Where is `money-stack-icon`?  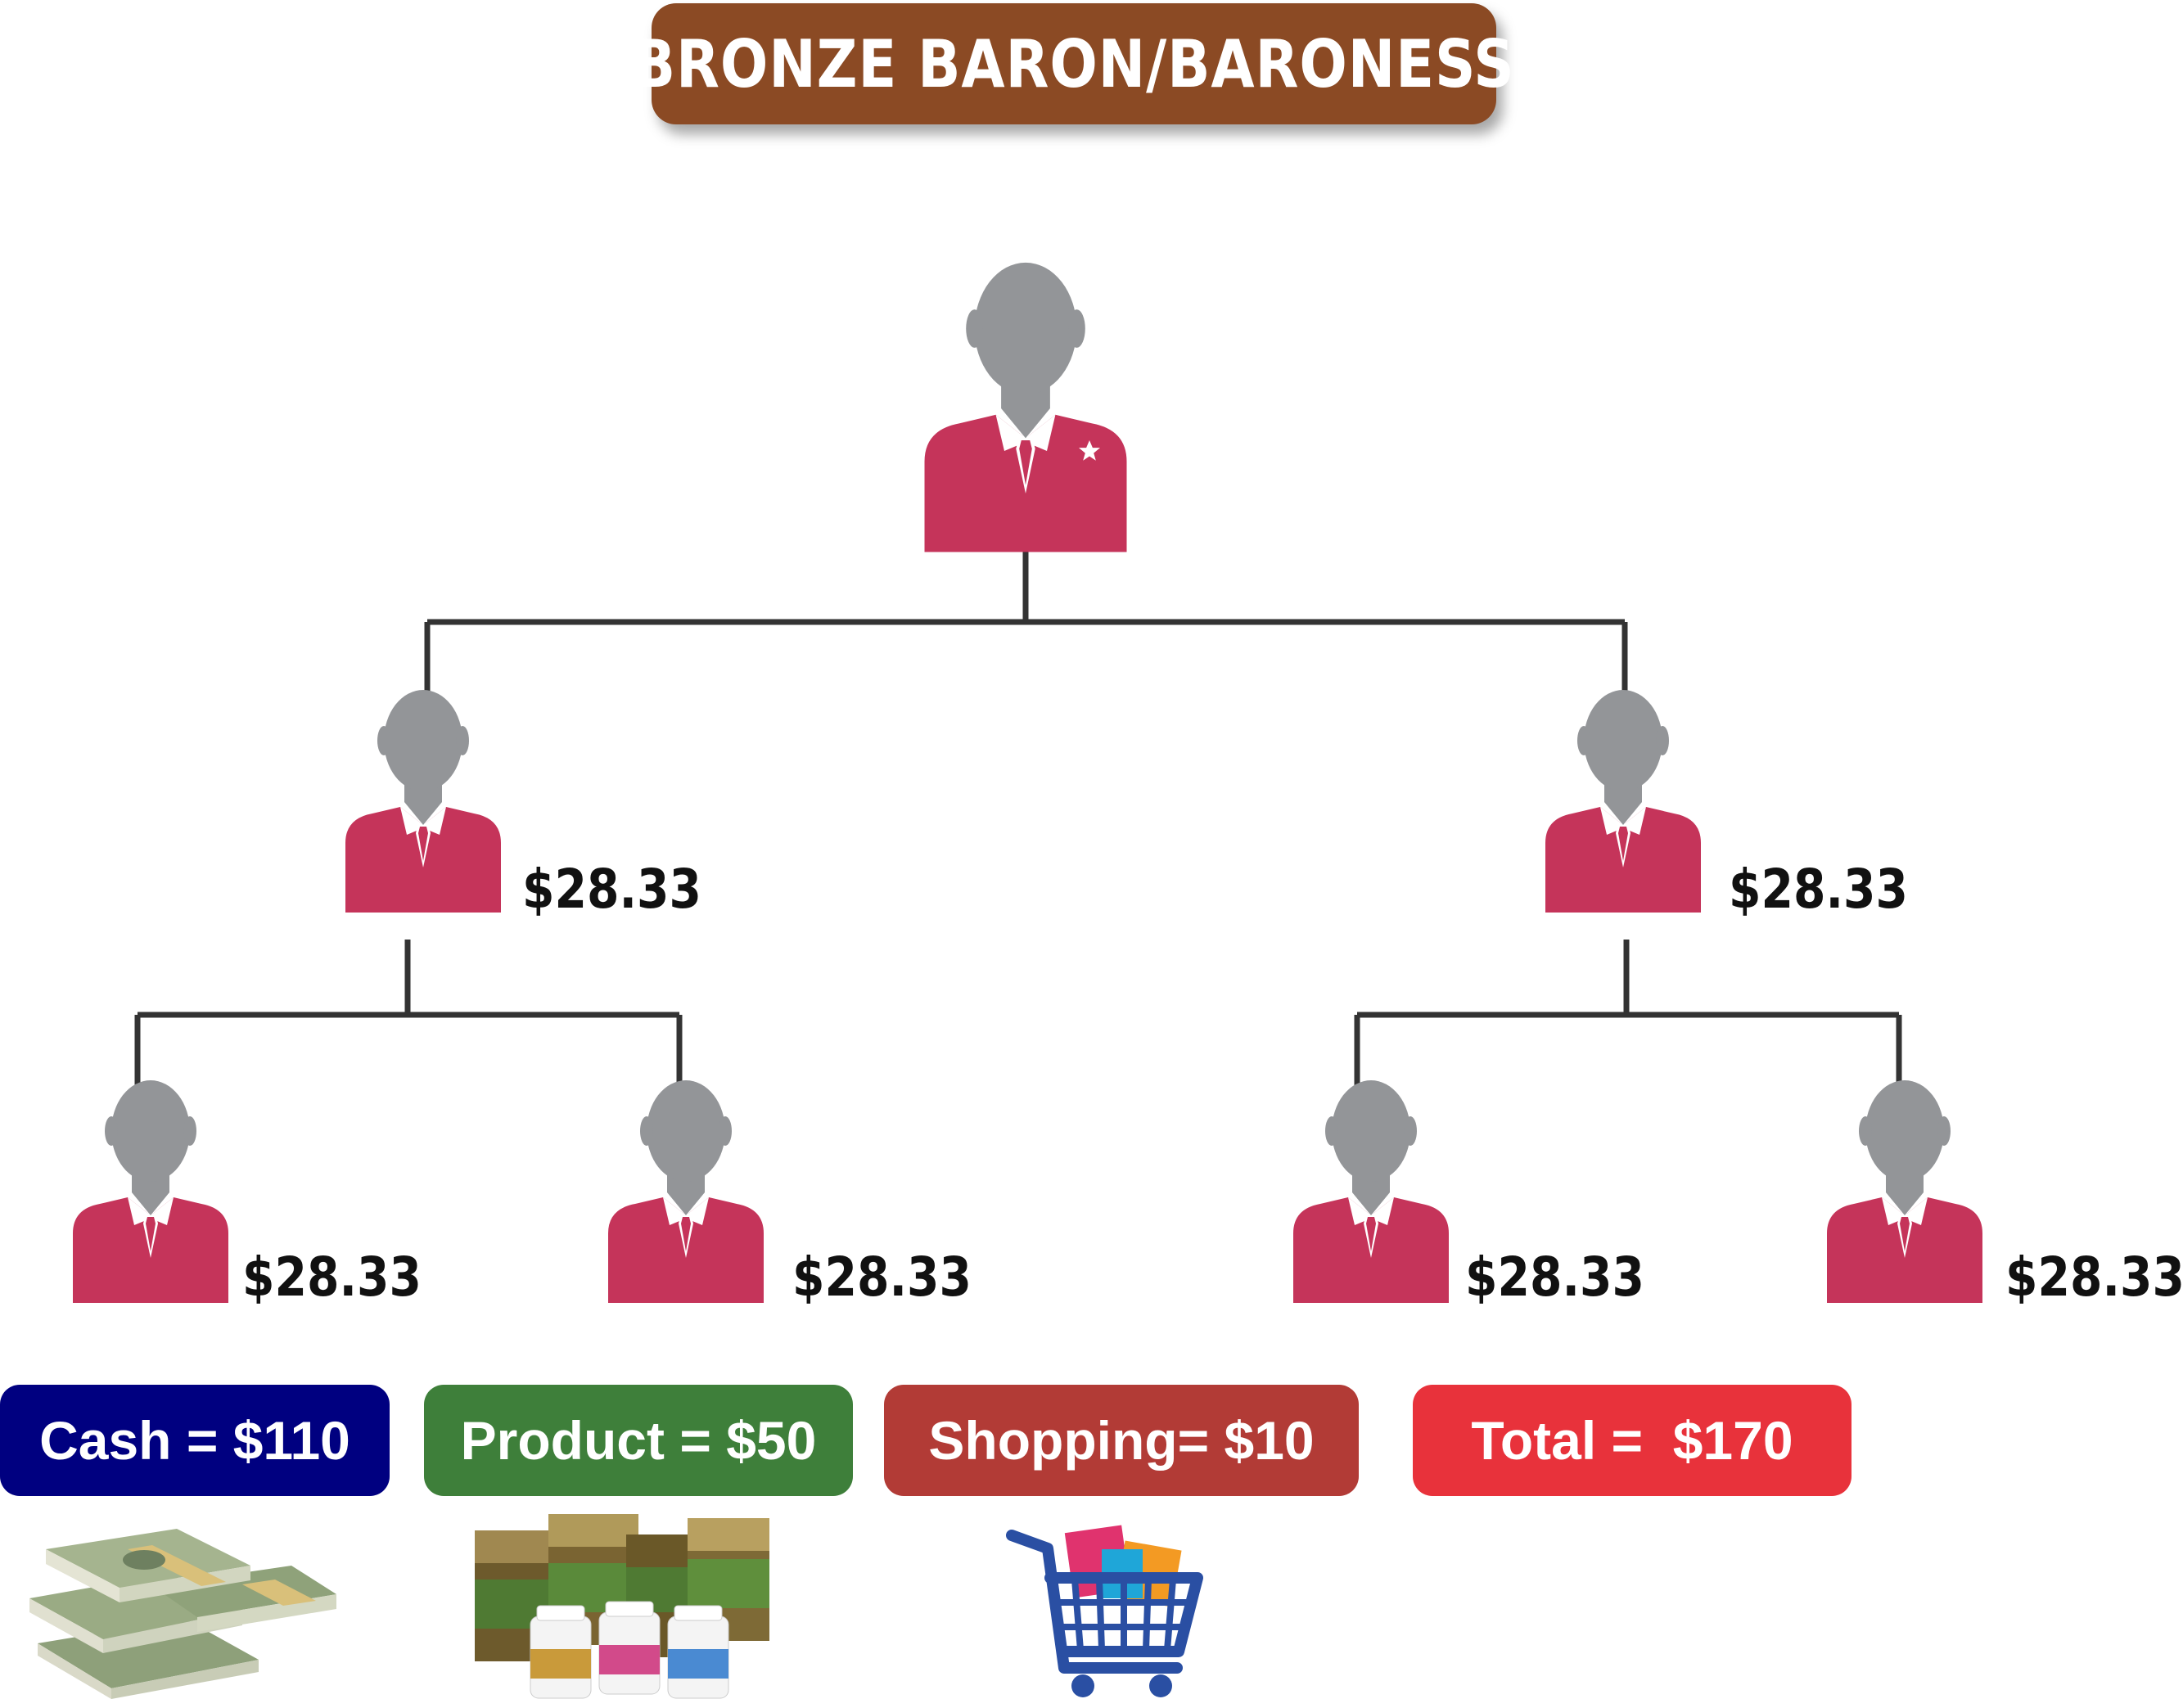
money-stack-icon is located at coordinates (182, 1614).